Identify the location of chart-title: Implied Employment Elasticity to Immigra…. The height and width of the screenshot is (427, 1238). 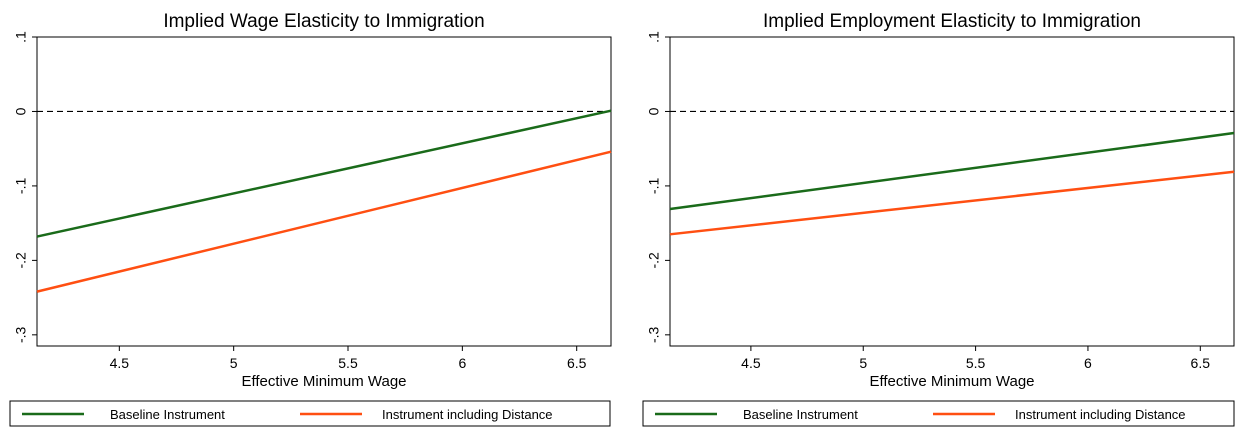
(952, 21).